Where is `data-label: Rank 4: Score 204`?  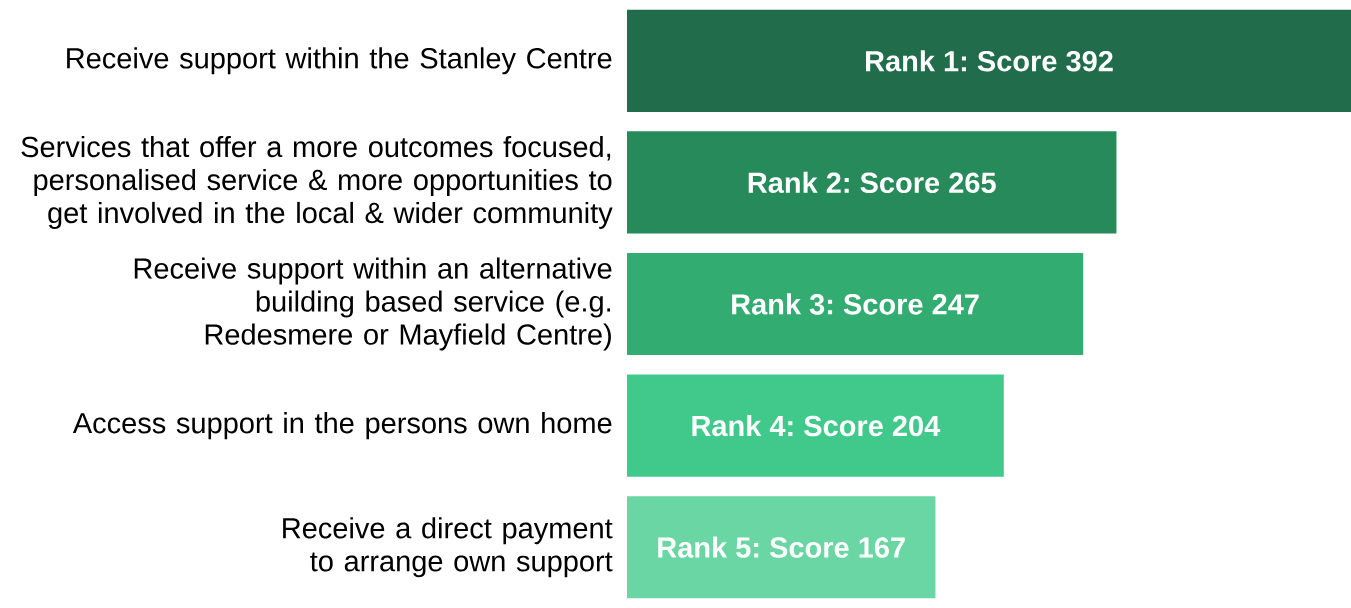
data-label: Rank 4: Score 204 is located at coordinates (816, 425).